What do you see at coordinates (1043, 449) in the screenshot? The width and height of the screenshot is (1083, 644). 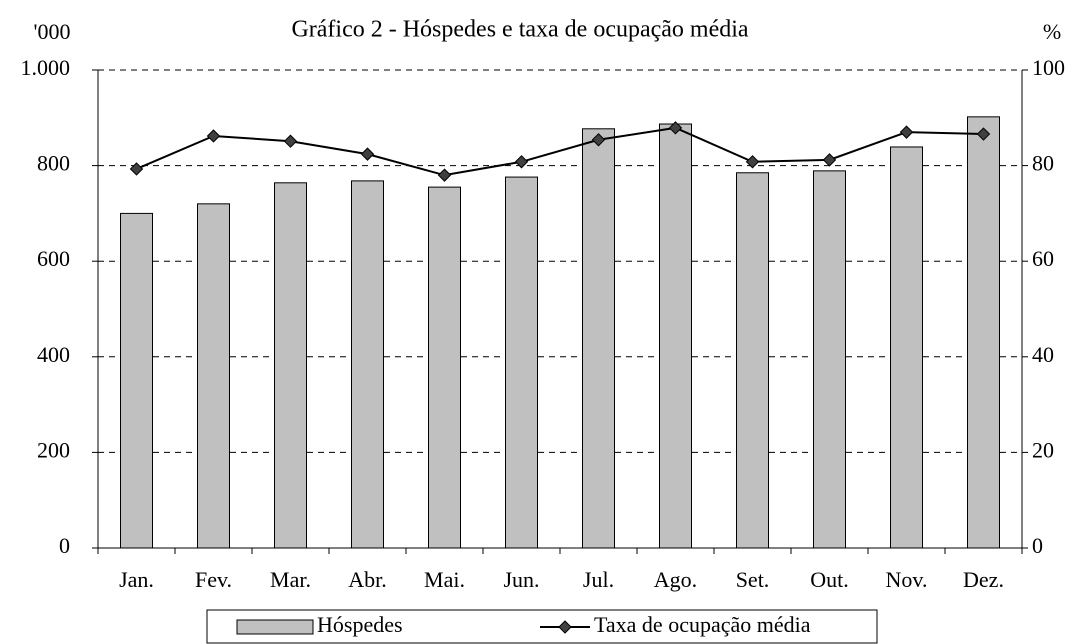 I see `y2-tick-label: 20` at bounding box center [1043, 449].